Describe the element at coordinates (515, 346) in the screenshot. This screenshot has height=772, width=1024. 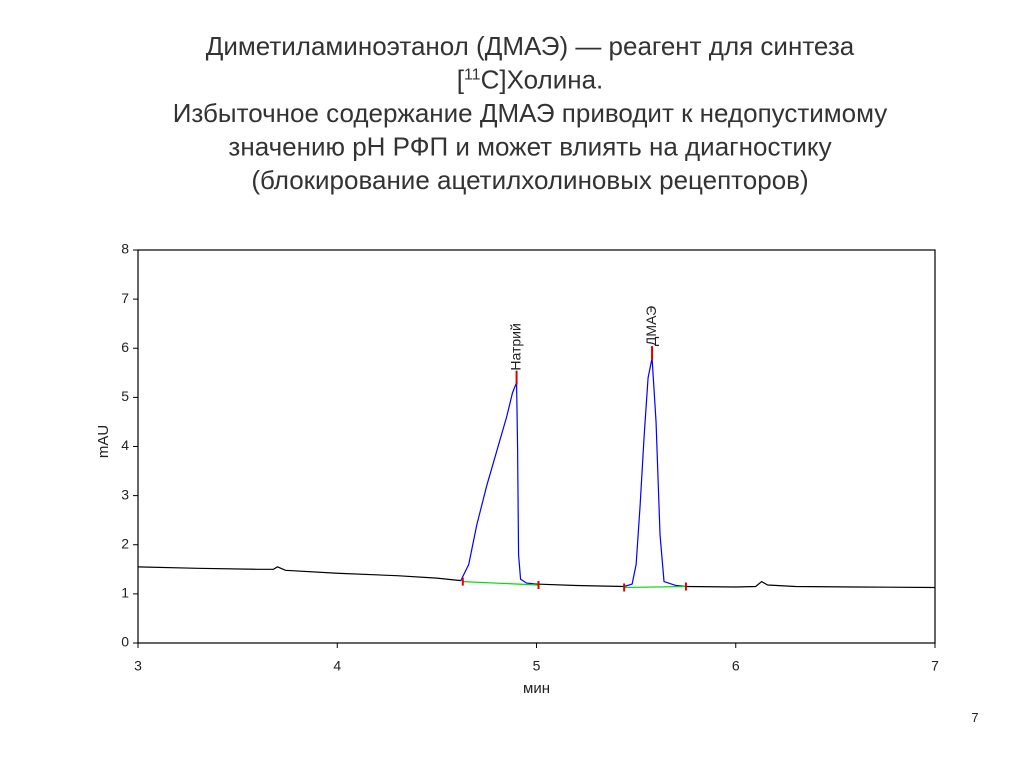
I see `peak-label: Натрий` at that location.